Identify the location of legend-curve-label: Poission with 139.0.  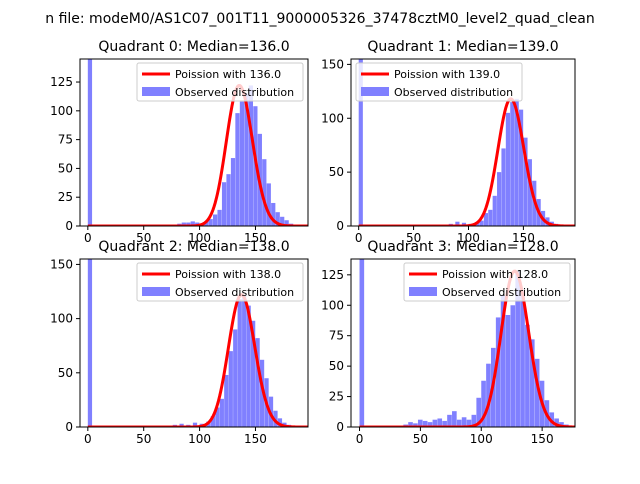
(447, 74).